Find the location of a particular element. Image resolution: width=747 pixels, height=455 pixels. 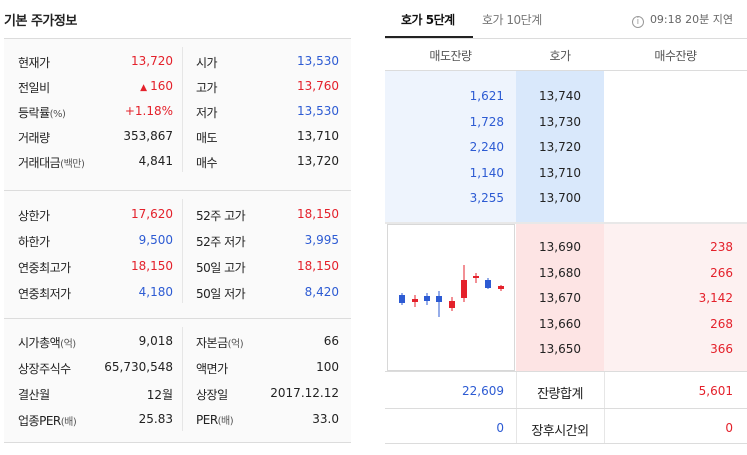

ask-price: 13,740 is located at coordinates (560, 96).